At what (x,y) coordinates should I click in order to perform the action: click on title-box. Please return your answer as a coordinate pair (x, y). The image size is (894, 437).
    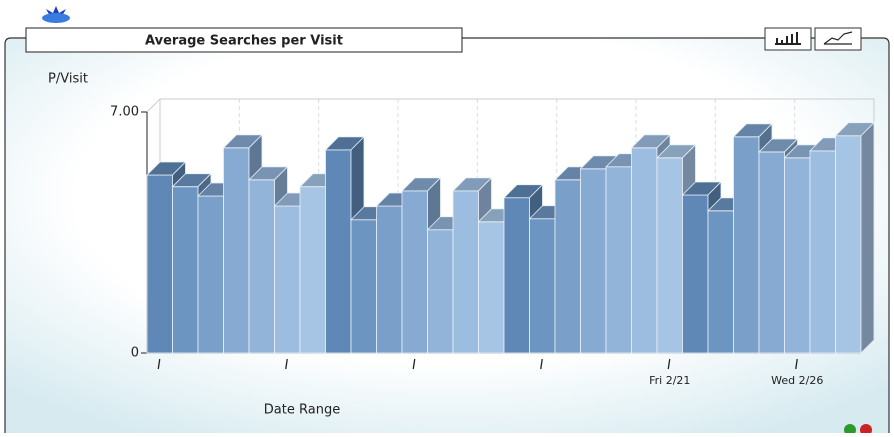
    Looking at the image, I should click on (244, 40).